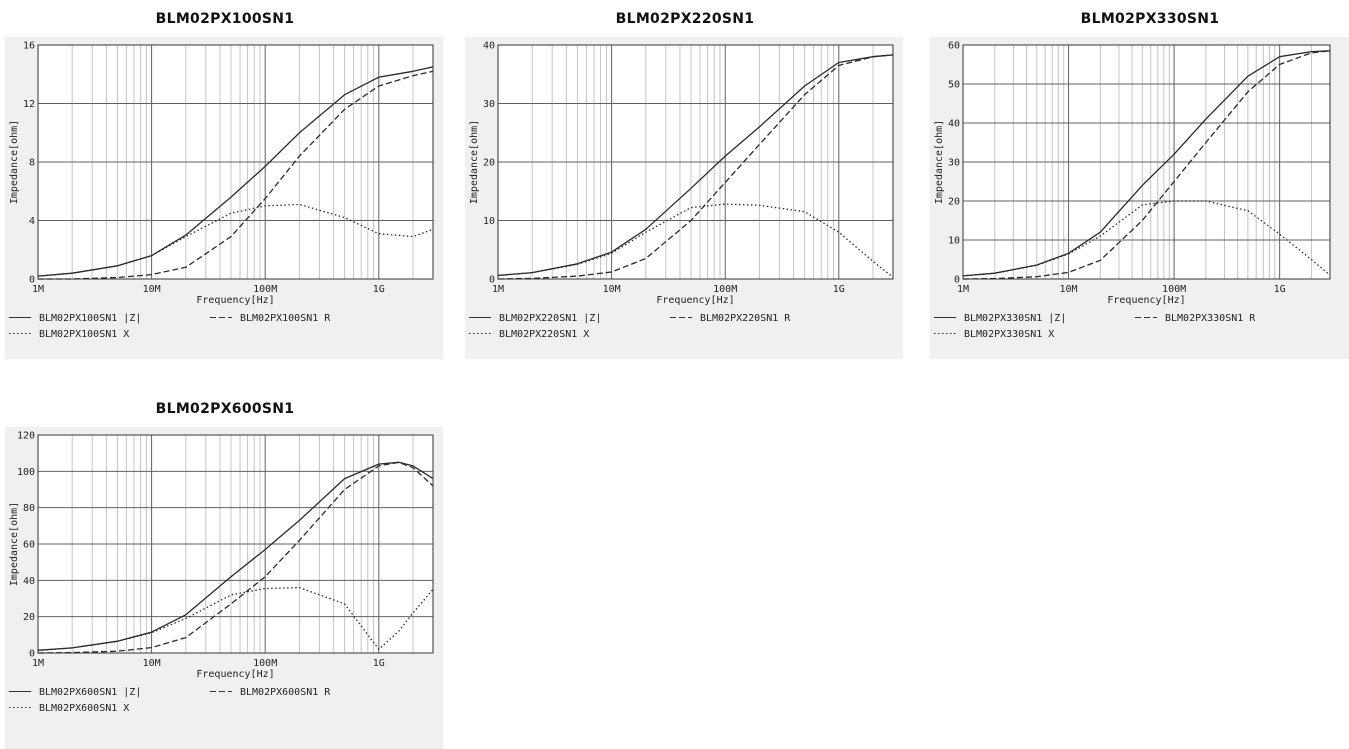  What do you see at coordinates (285, 692) in the screenshot?
I see `legend-entry: BLM02PX600SN1 R` at bounding box center [285, 692].